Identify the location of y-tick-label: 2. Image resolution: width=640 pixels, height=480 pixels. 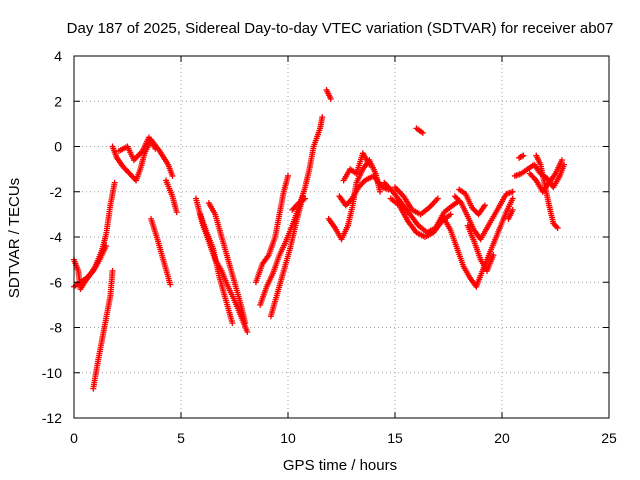
(58, 101).